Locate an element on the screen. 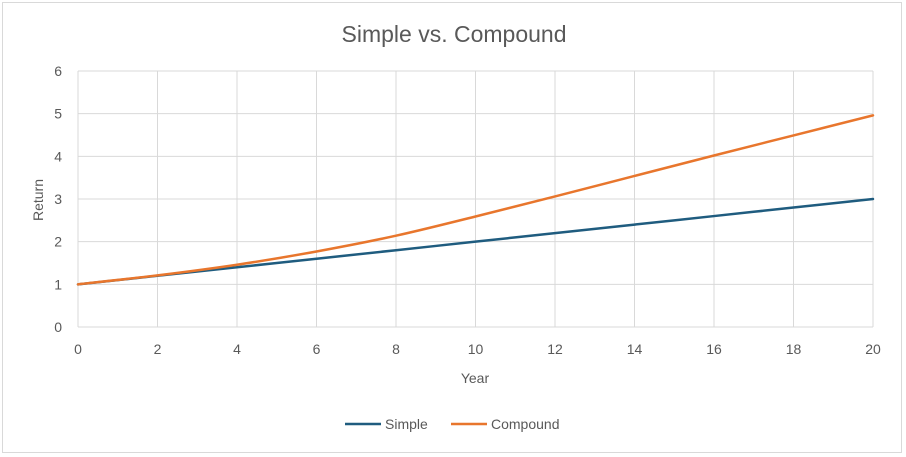 The width and height of the screenshot is (906, 457). y-tick-label: 2 is located at coordinates (58, 242).